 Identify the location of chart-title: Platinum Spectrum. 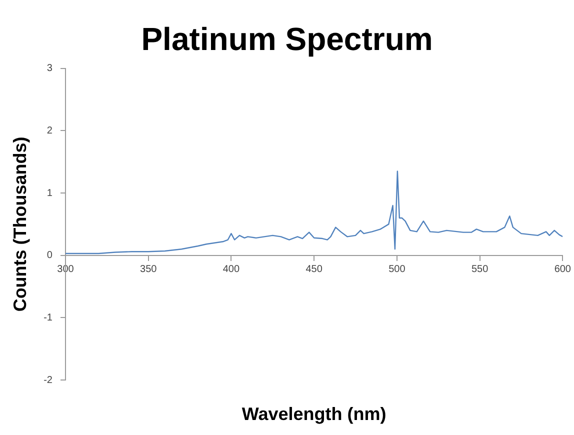
(287, 39).